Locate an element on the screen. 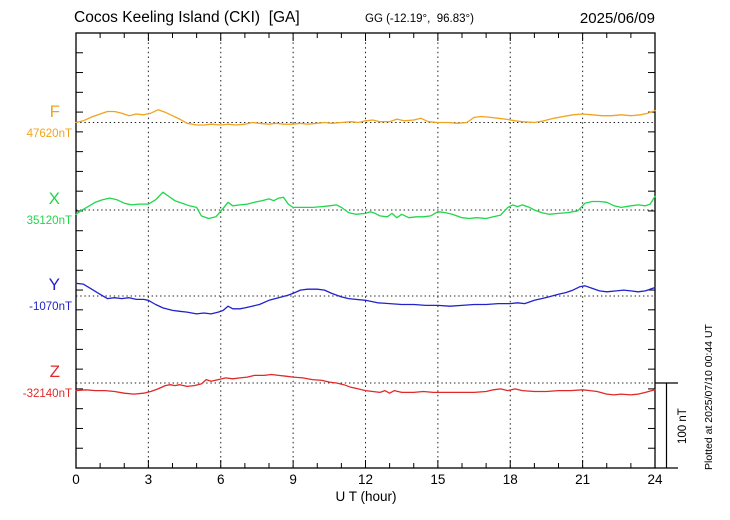  x-tick-label-12: 12 is located at coordinates (365, 479).